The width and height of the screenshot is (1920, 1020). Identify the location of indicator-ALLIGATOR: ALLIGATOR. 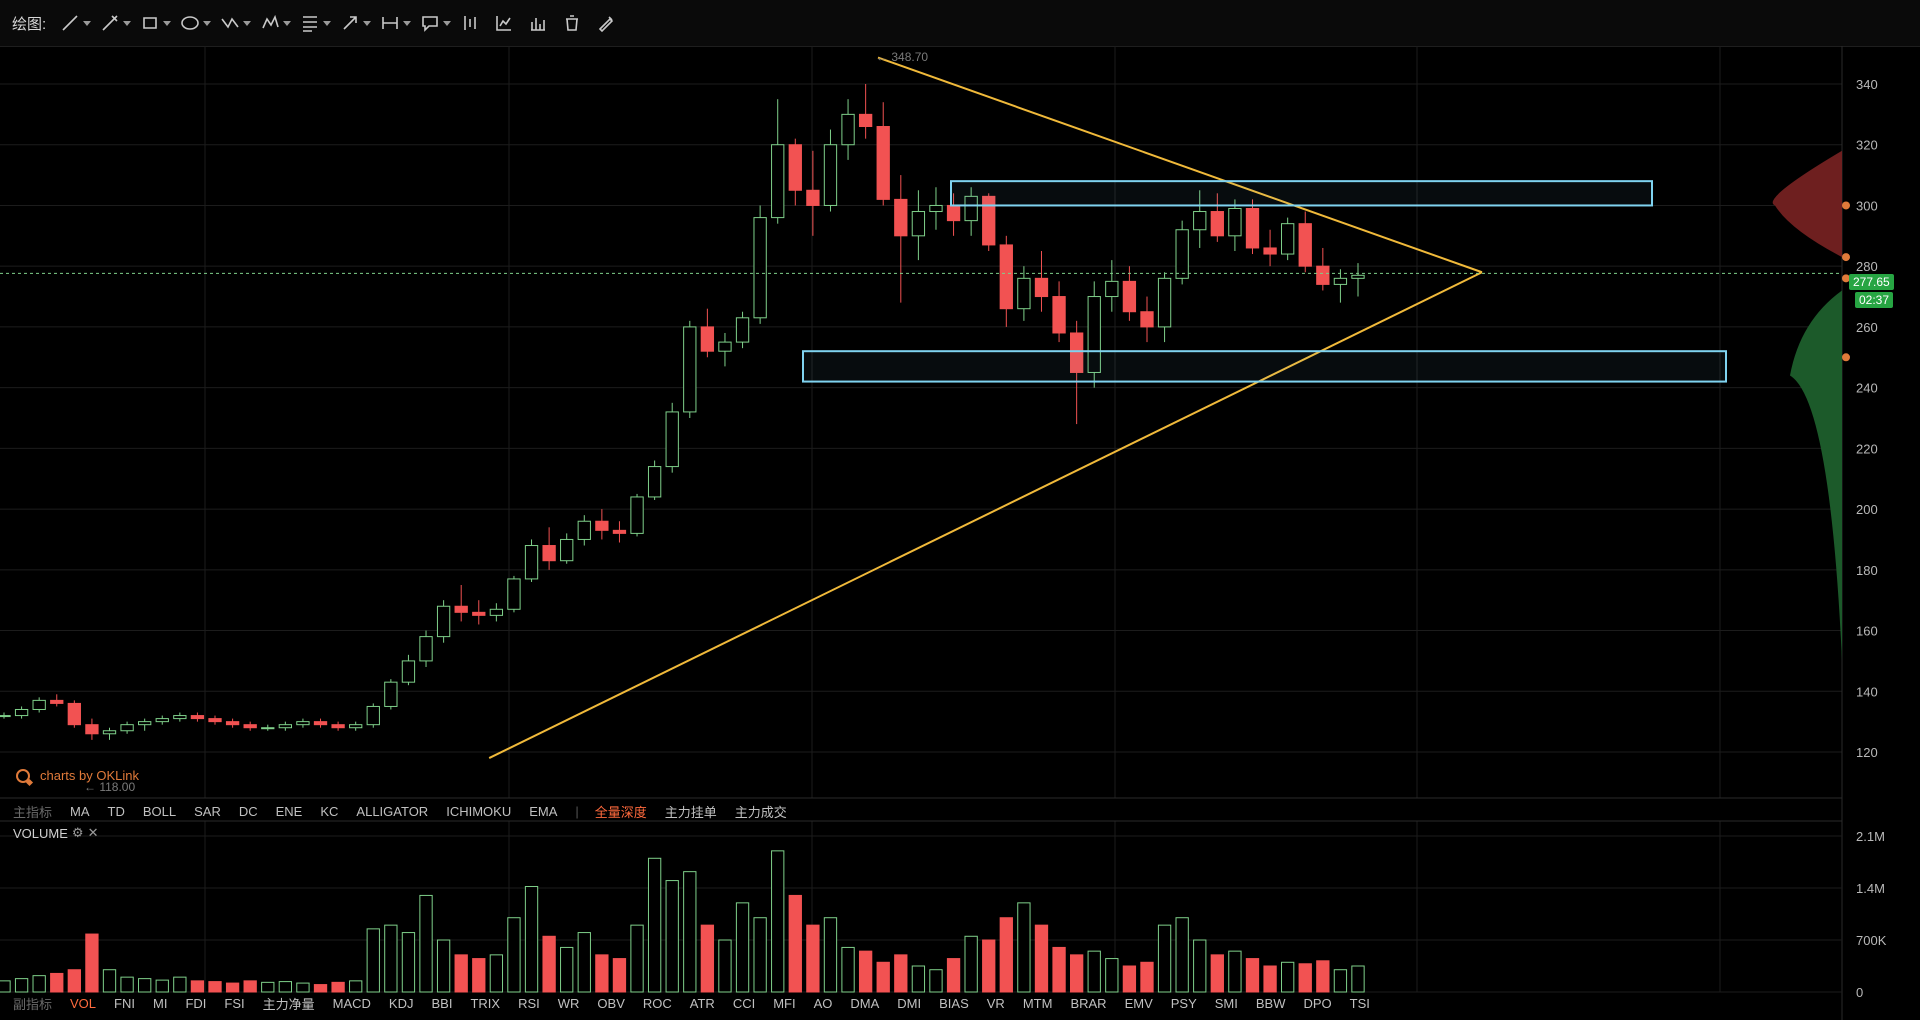
(392, 811).